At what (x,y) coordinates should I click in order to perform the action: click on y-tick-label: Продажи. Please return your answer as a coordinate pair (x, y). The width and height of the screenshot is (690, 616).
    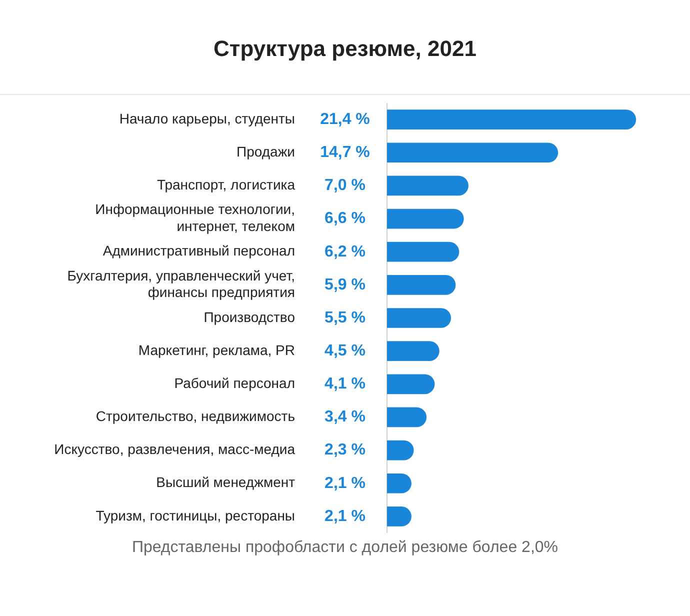
    Looking at the image, I should click on (265, 151).